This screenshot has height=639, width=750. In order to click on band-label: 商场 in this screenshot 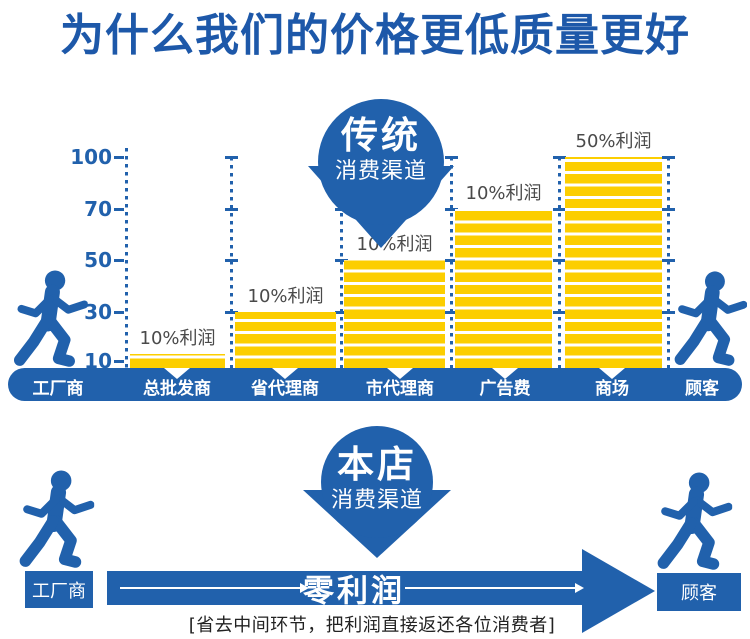, I will do `click(612, 389)`.